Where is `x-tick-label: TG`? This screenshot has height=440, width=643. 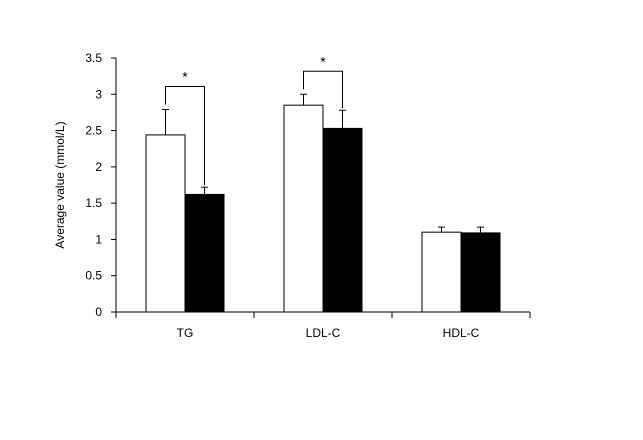
x-tick-label: TG is located at coordinates (185, 333).